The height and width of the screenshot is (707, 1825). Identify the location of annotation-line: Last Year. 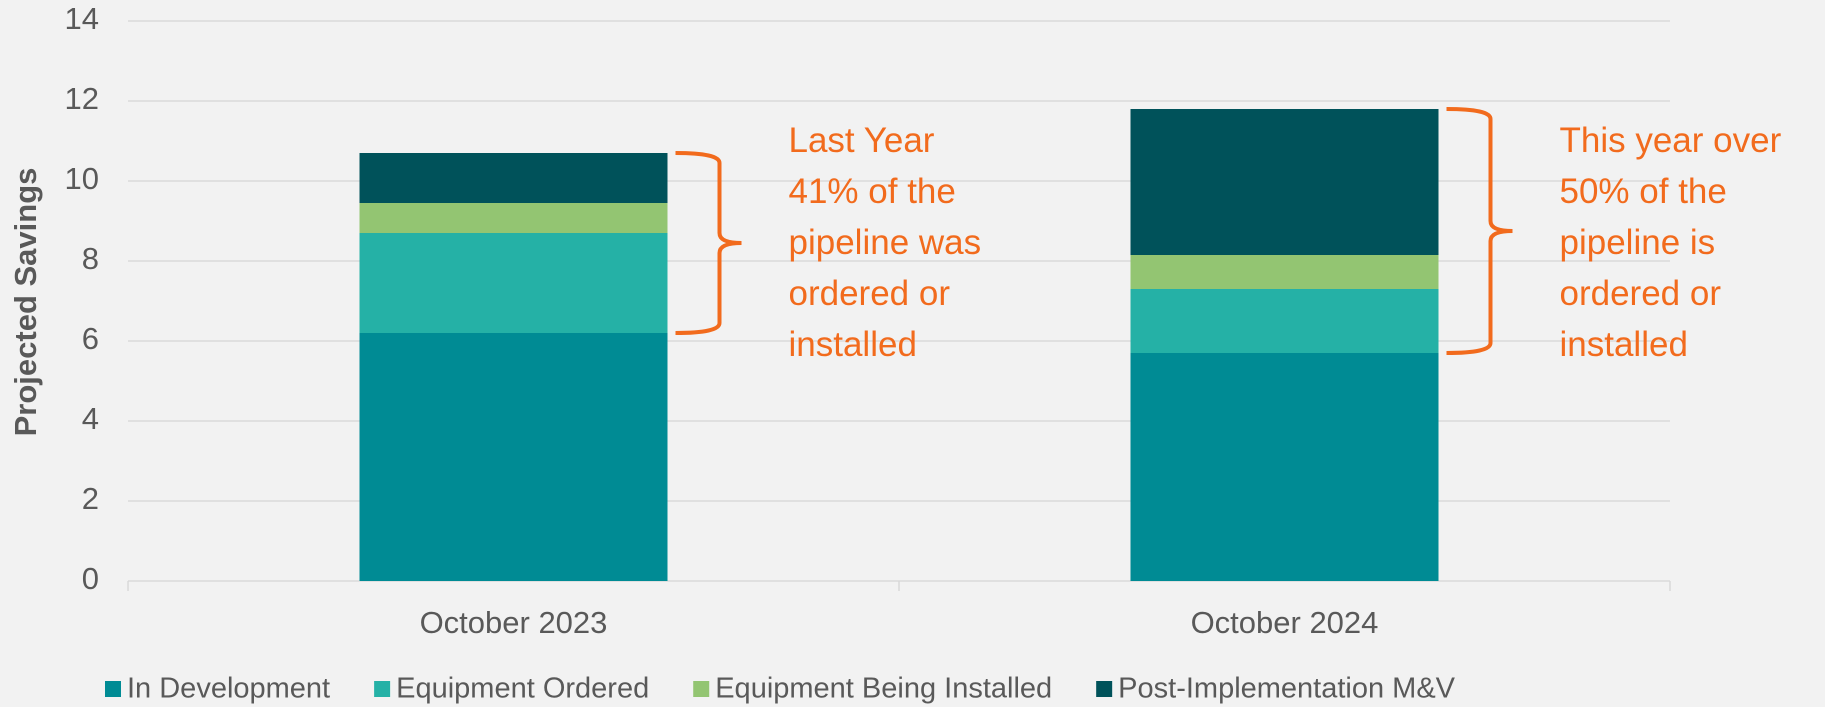
(862, 140).